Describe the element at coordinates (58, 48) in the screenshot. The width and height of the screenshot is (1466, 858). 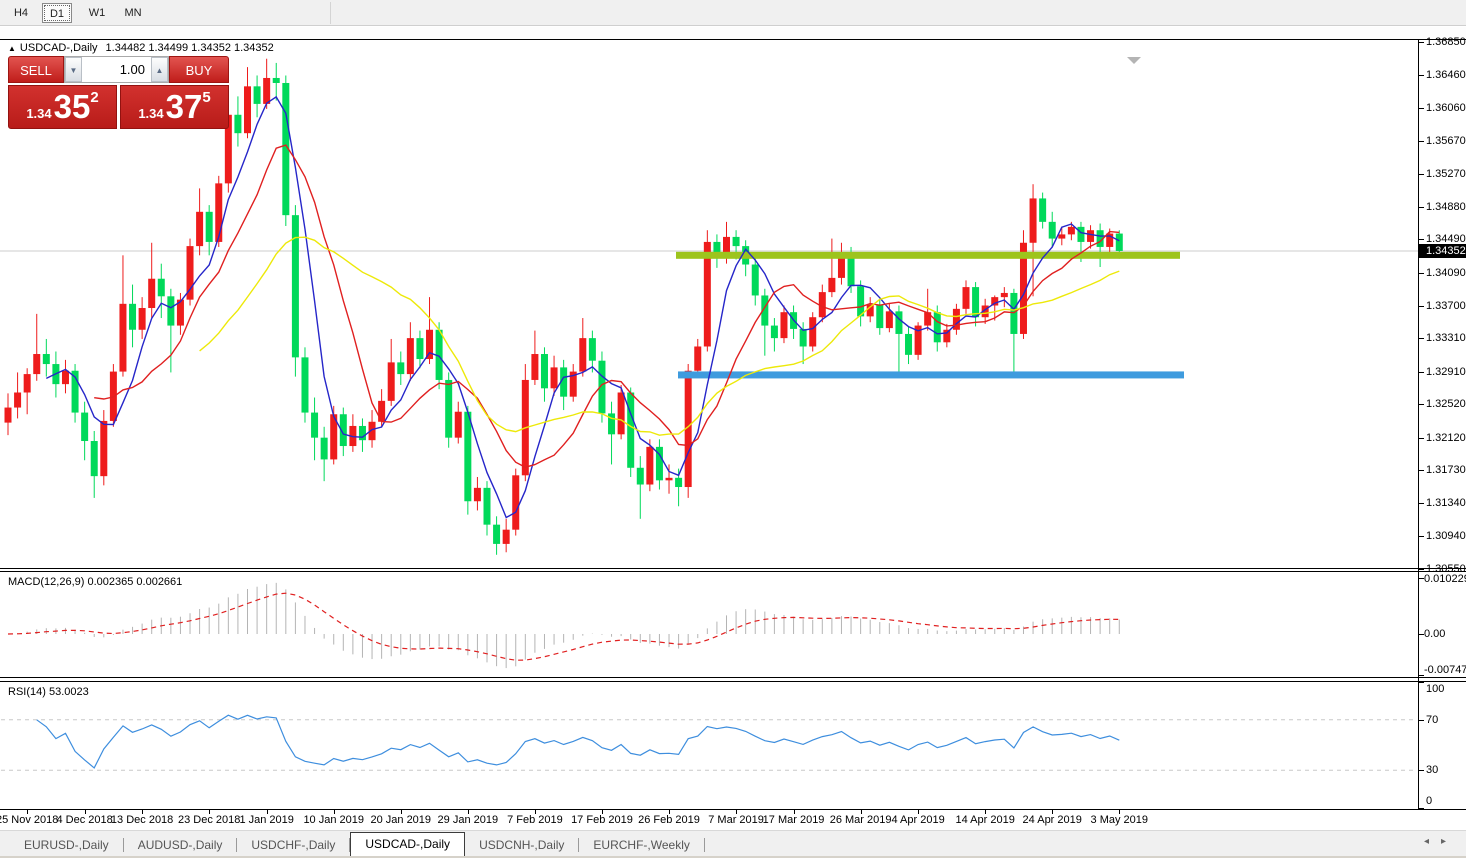
I see `chart-symbol: USDCAD-,Daily` at that location.